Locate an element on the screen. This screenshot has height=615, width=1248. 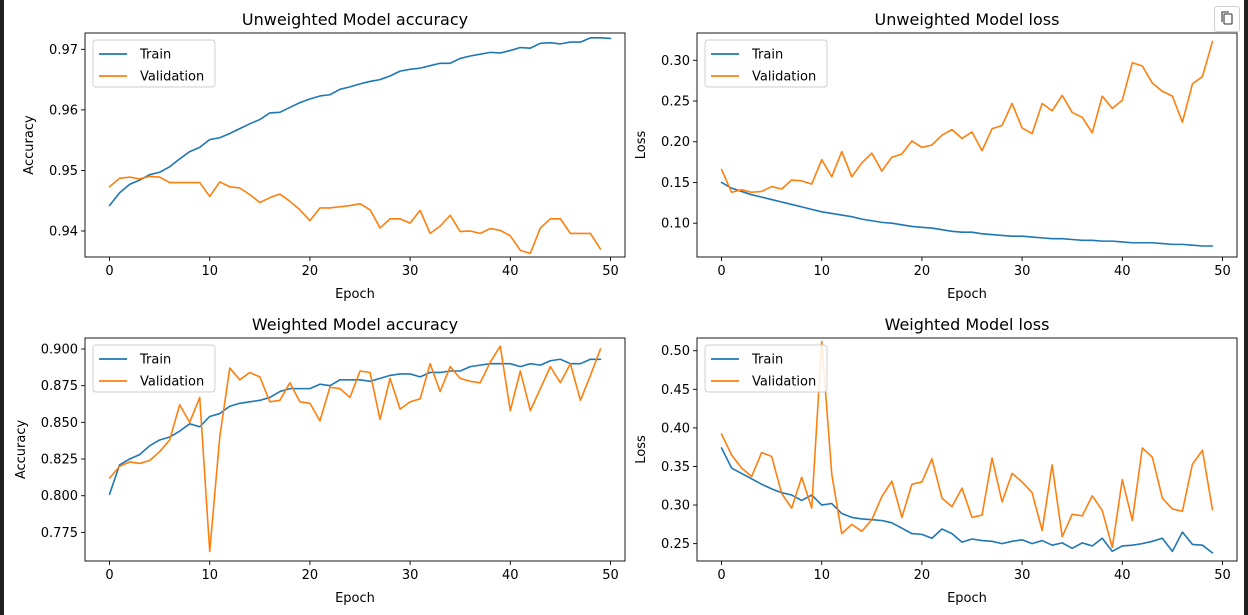
y-tick-label: 0.97 is located at coordinates (63, 50).